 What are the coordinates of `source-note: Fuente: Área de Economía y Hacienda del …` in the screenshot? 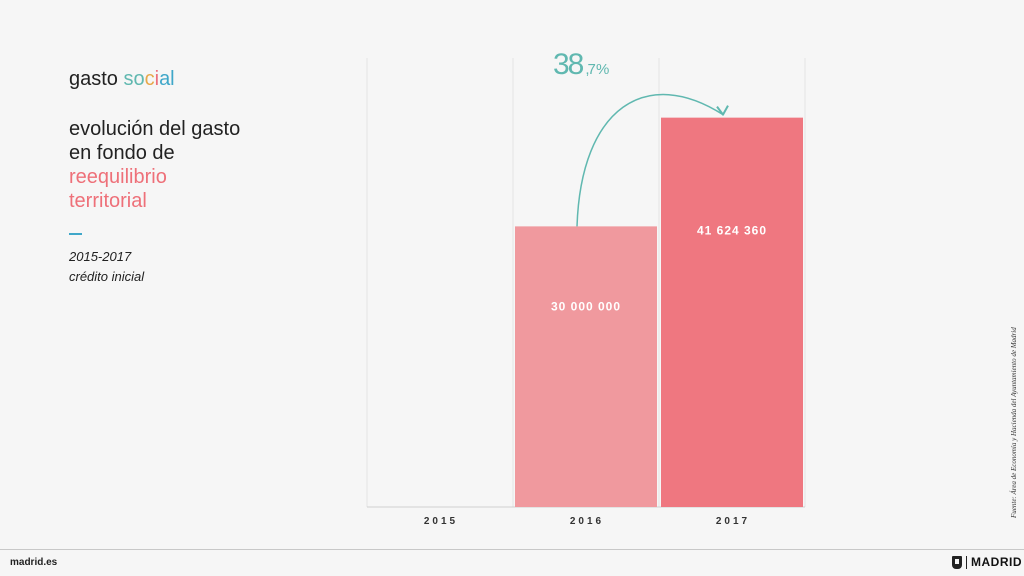 It's located at (1014, 422).